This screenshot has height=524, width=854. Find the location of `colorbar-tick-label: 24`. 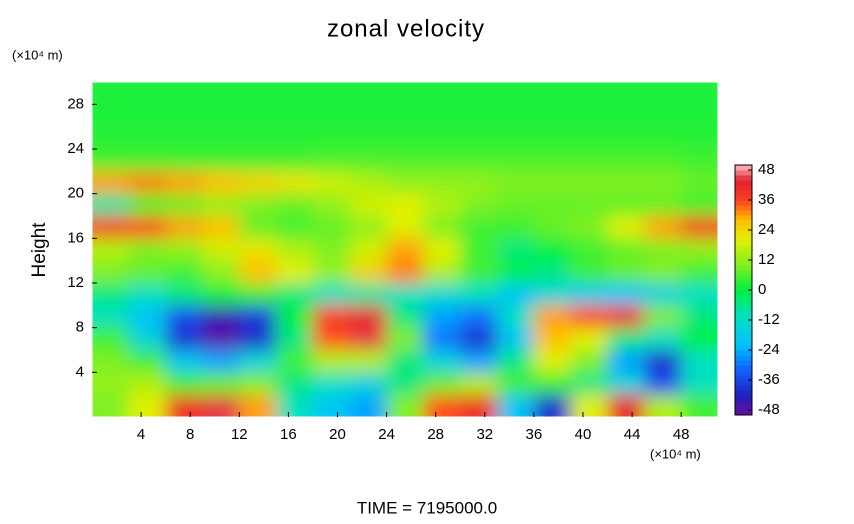

colorbar-tick-label: 24 is located at coordinates (766, 229).